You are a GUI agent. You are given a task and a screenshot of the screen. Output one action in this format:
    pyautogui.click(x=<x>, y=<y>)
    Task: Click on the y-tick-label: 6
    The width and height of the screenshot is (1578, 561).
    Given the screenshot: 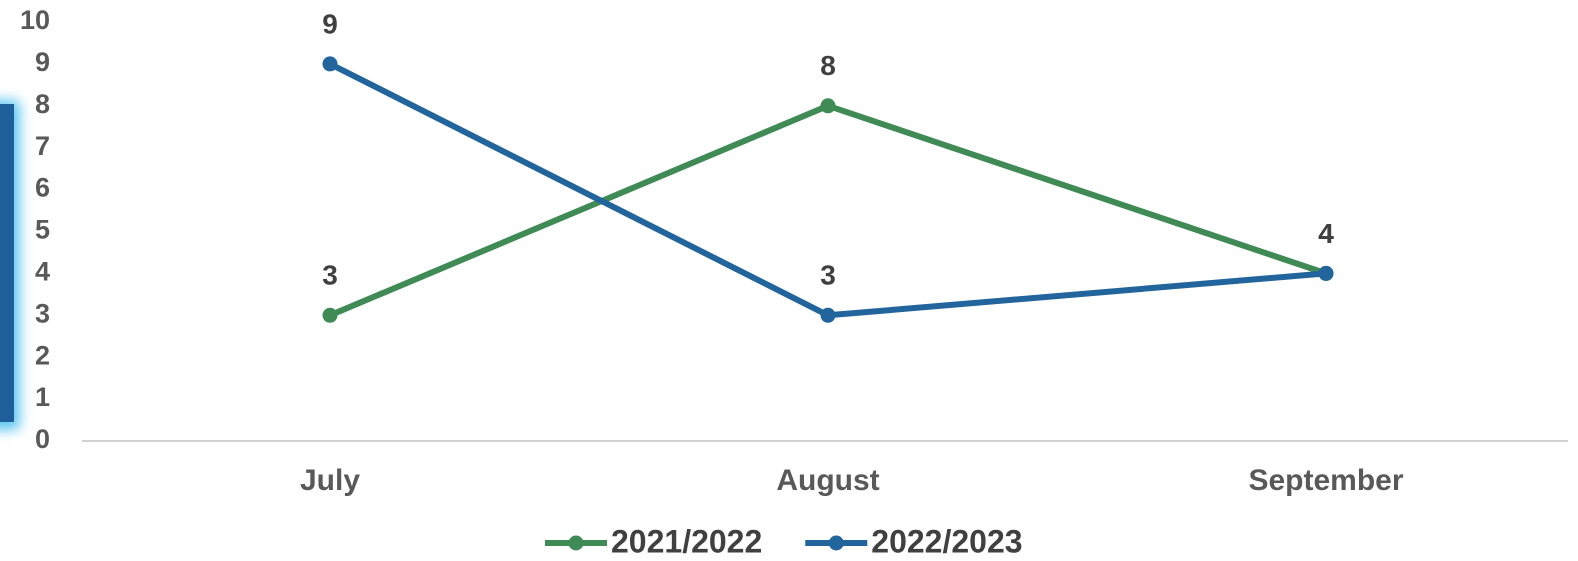 What is the action you would take?
    pyautogui.click(x=42, y=188)
    